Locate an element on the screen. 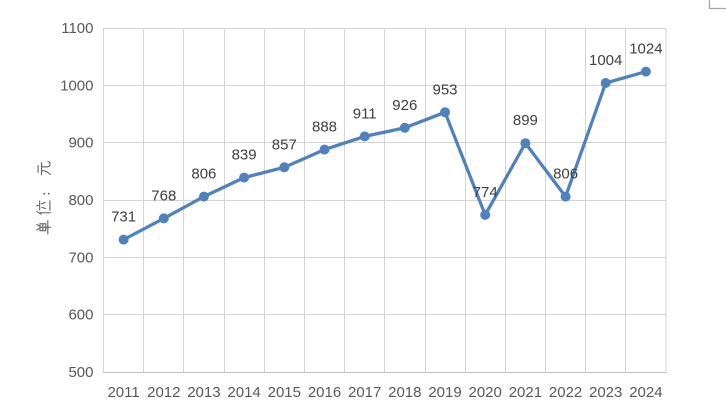  svg-text: 2022 is located at coordinates (565, 392).